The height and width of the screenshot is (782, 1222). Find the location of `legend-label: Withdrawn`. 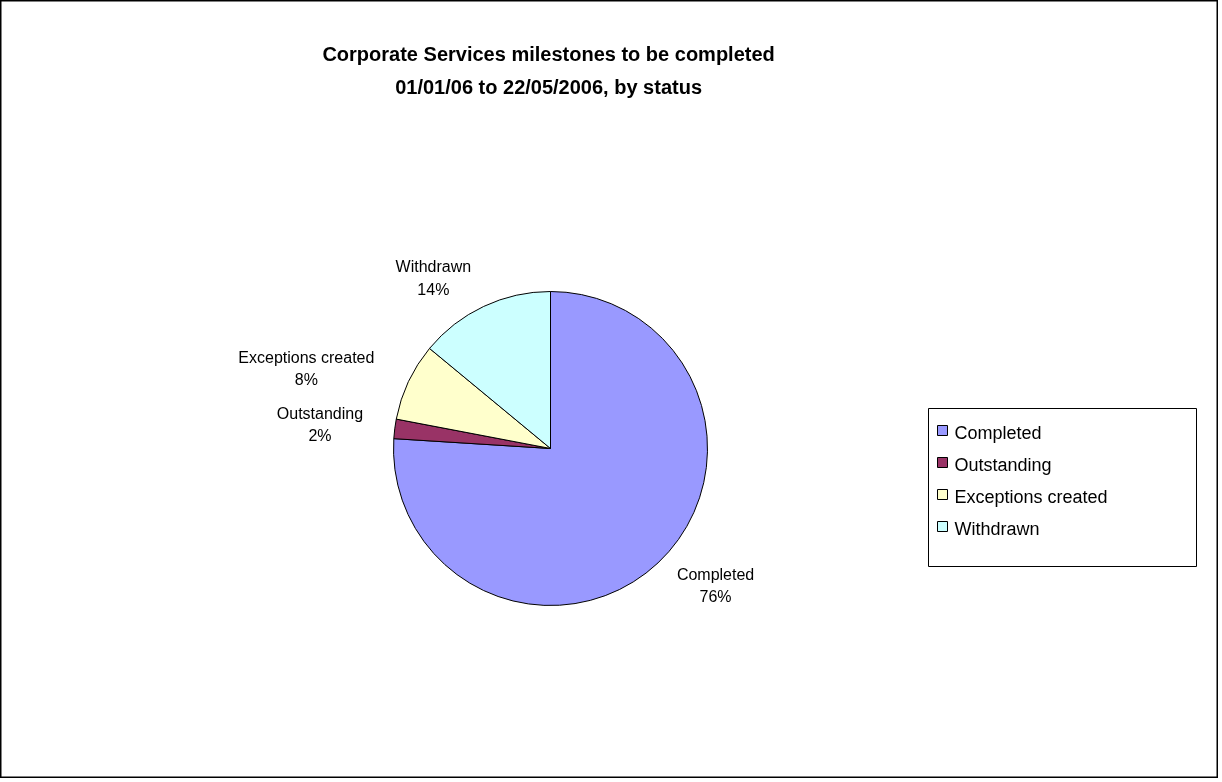

legend-label: Withdrawn is located at coordinates (997, 528).